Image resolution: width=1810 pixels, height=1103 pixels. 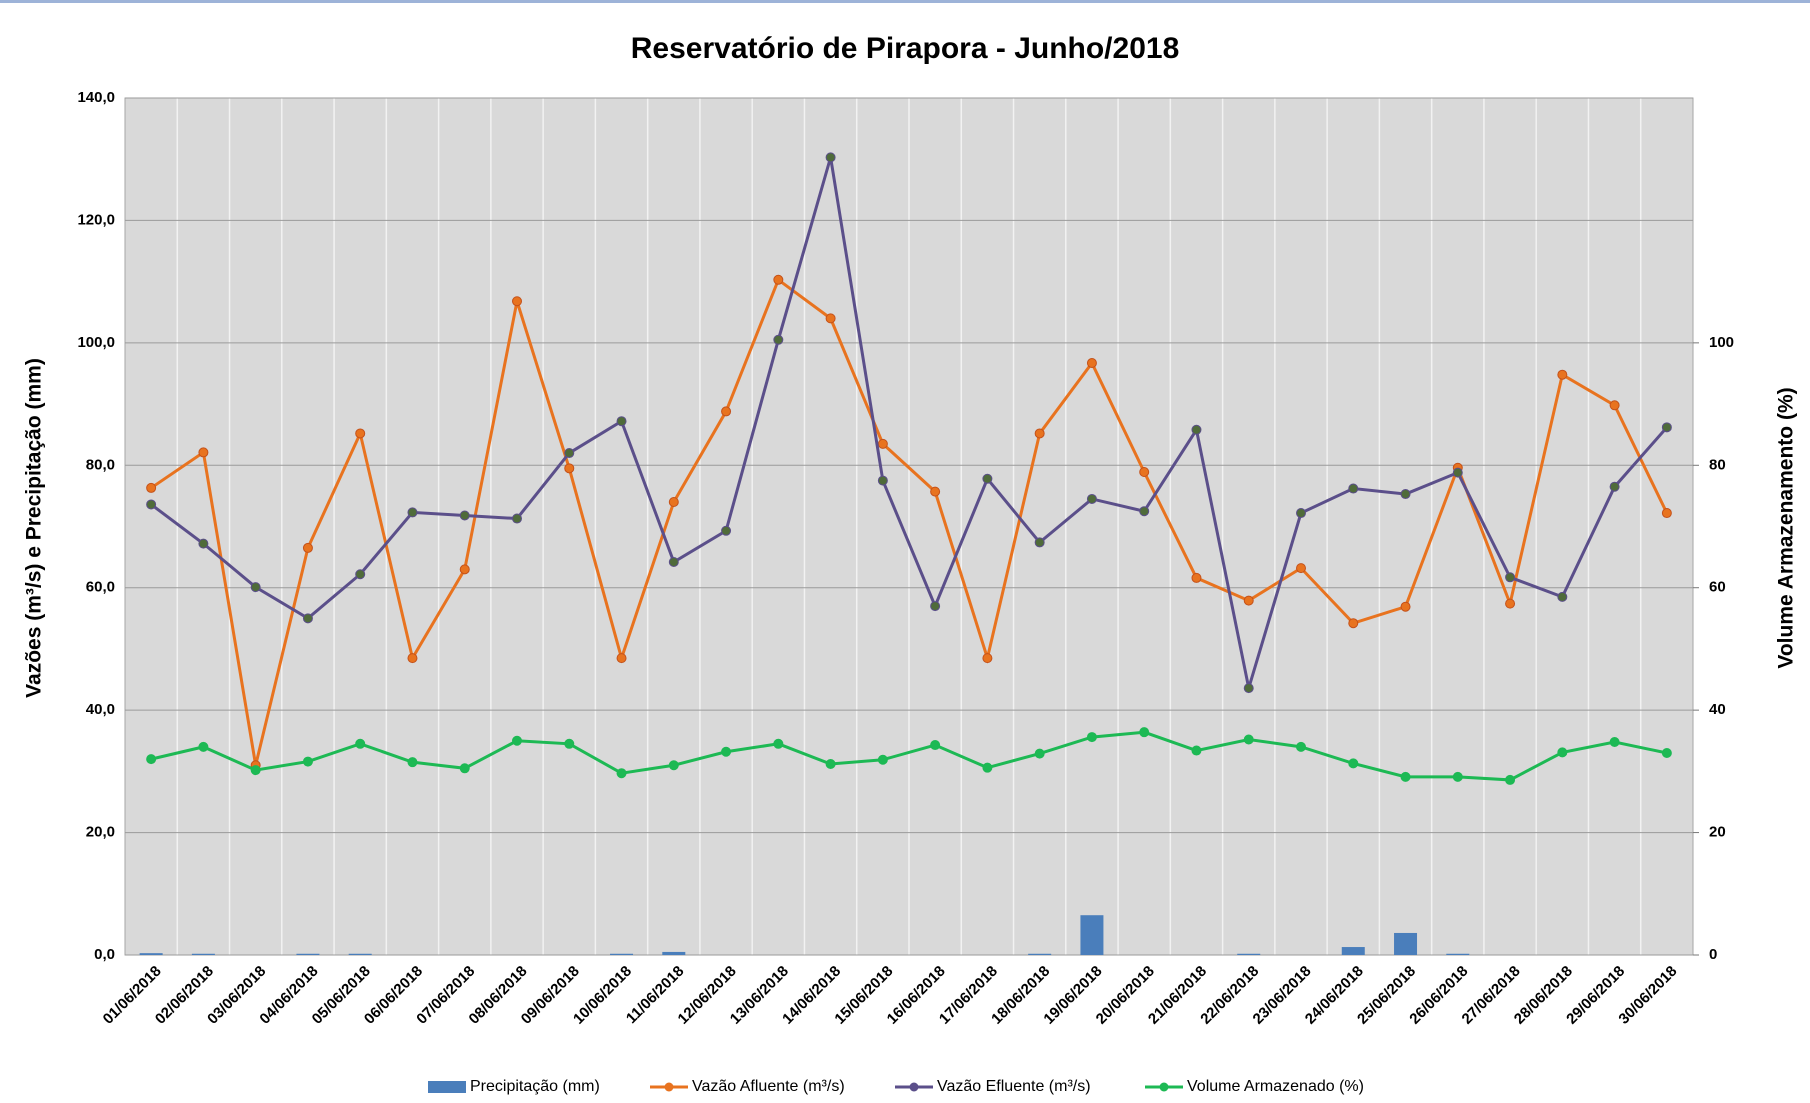 What do you see at coordinates (1721, 342) in the screenshot?
I see `y2-tick-label: 100` at bounding box center [1721, 342].